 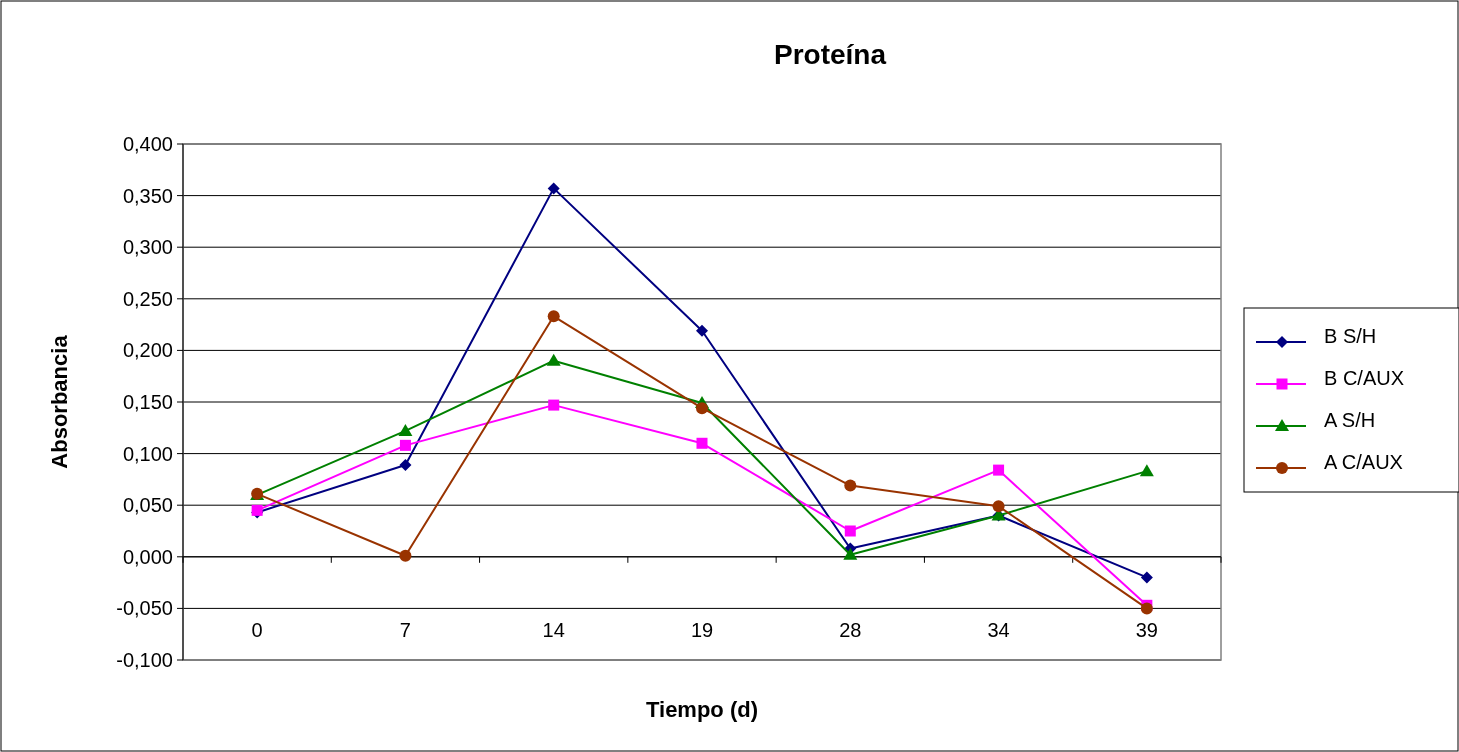 What do you see at coordinates (147, 556) in the screenshot?
I see `y-tick-label: 0,000` at bounding box center [147, 556].